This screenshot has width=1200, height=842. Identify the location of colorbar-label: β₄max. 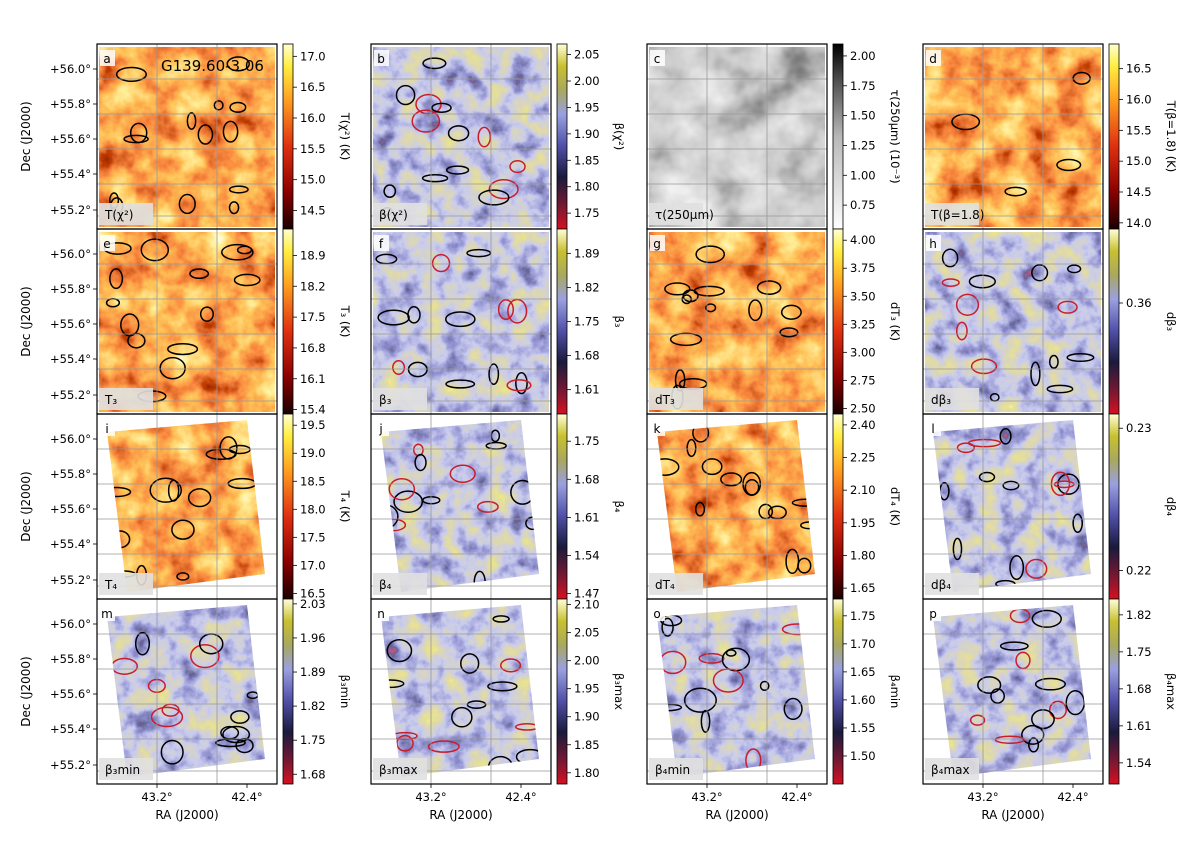
(1171, 691).